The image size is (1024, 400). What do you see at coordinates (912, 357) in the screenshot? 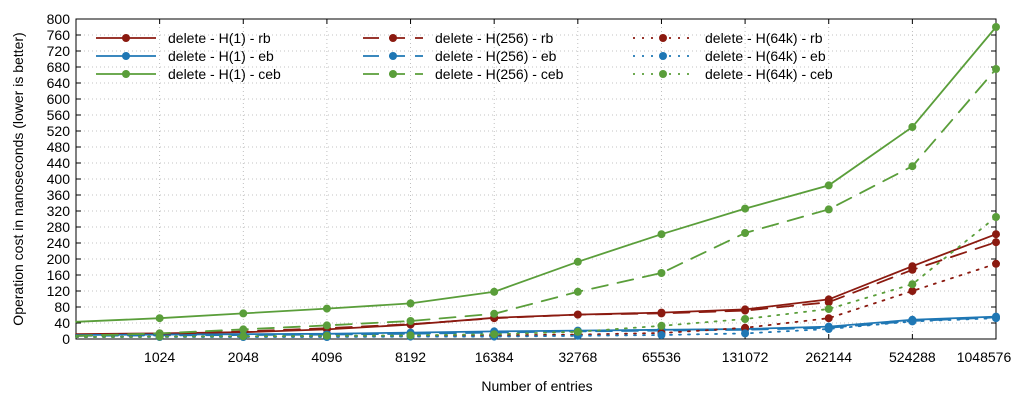
I see `x-tick-label: 524288` at bounding box center [912, 357].